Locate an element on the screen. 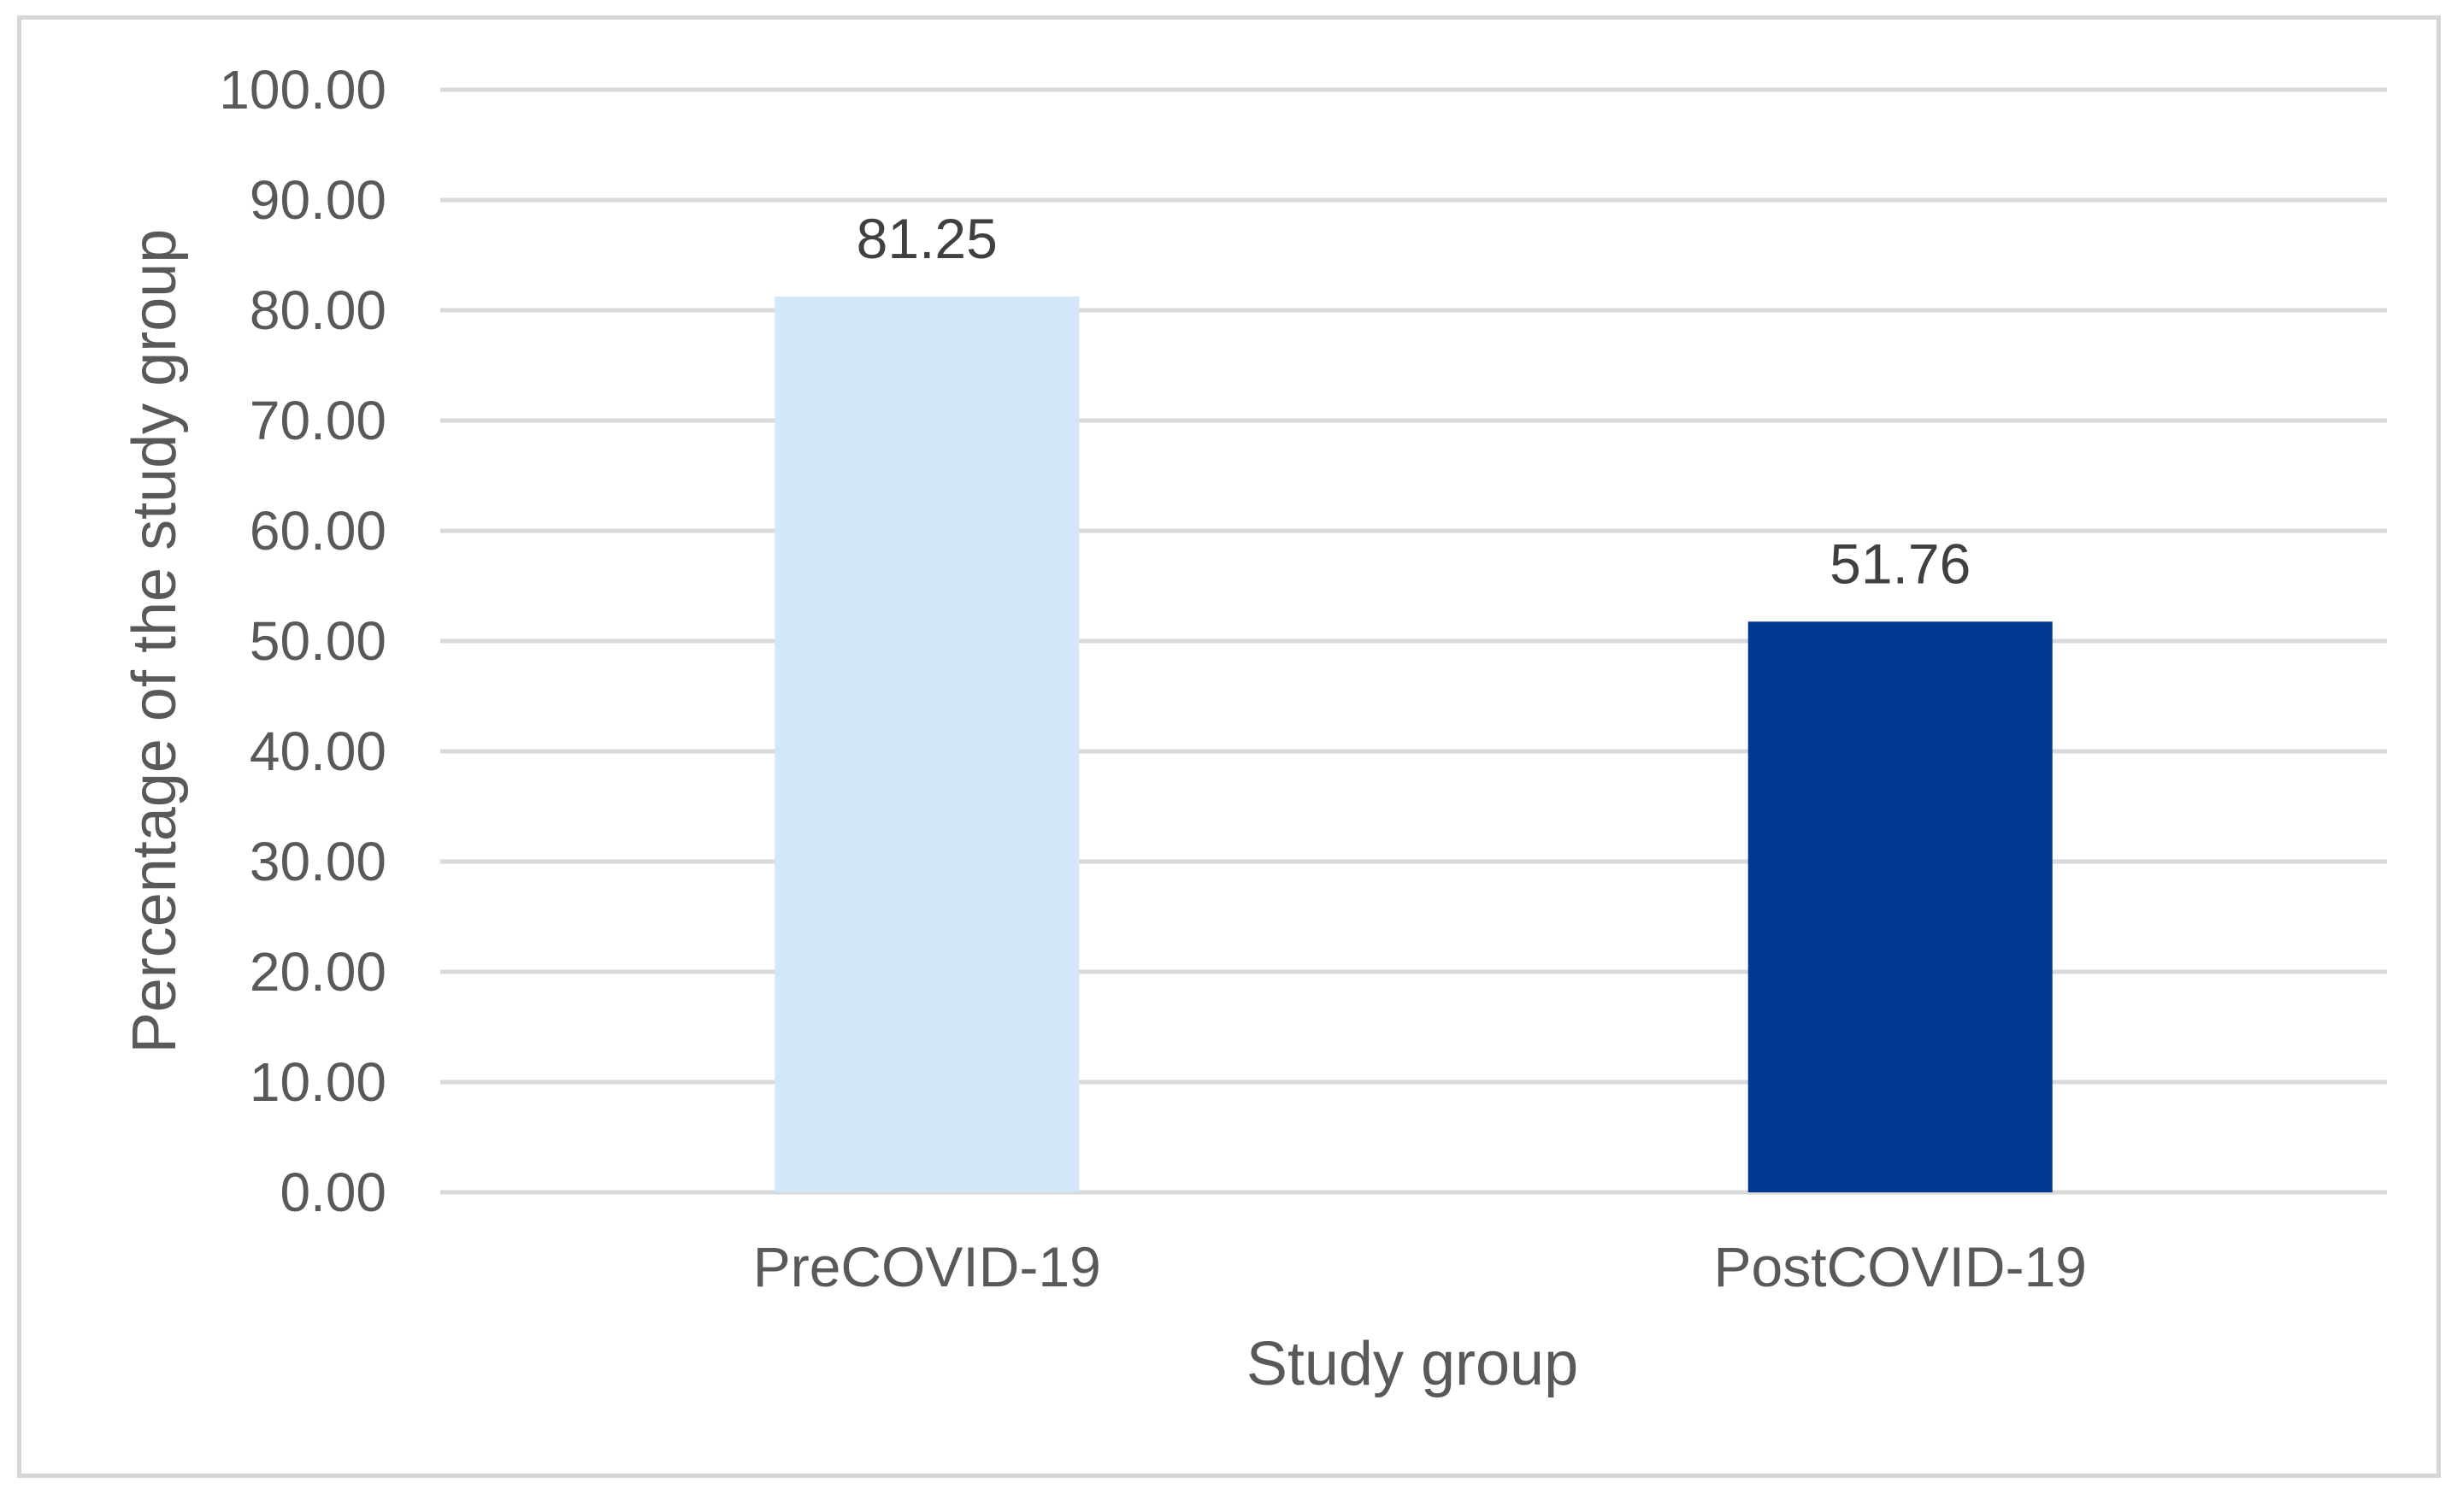  y-tick-label: 10.00 is located at coordinates (318, 1082).